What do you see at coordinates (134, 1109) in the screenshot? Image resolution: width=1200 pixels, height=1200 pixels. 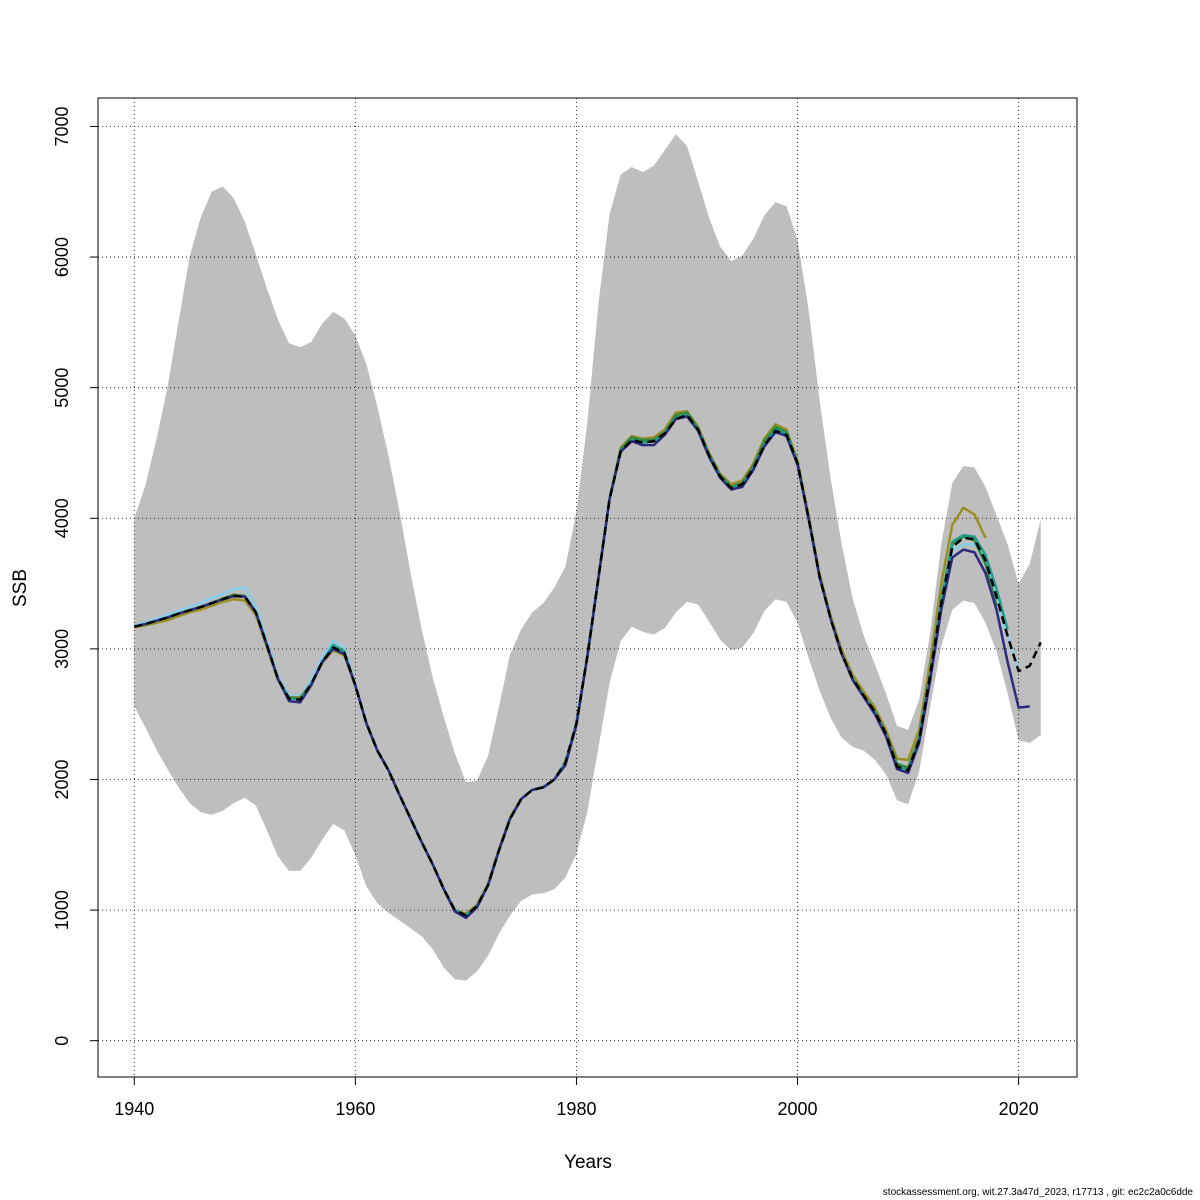 I see `x-tick-label: 1940` at bounding box center [134, 1109].